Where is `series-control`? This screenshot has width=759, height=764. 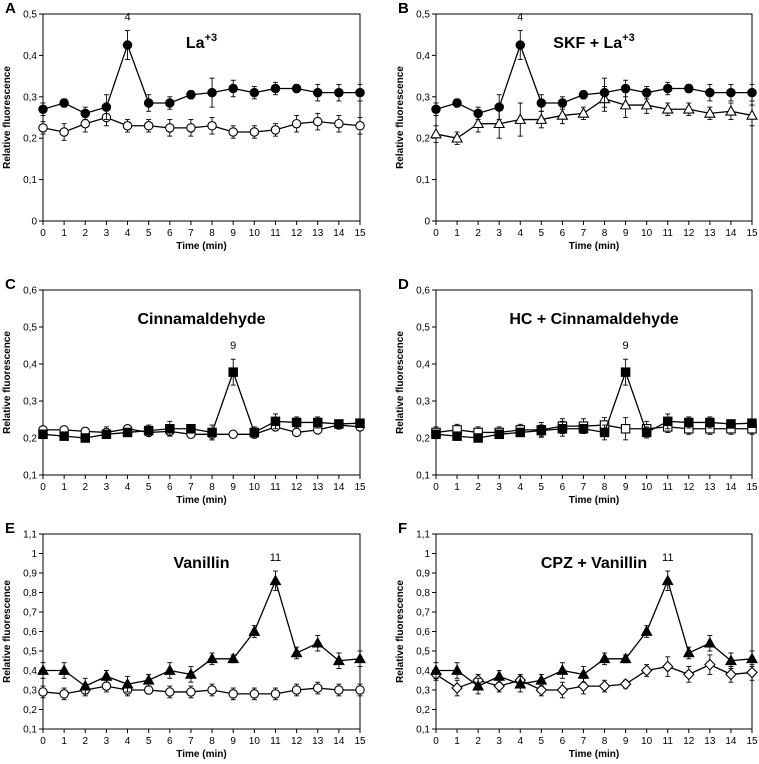
series-control is located at coordinates (201, 124).